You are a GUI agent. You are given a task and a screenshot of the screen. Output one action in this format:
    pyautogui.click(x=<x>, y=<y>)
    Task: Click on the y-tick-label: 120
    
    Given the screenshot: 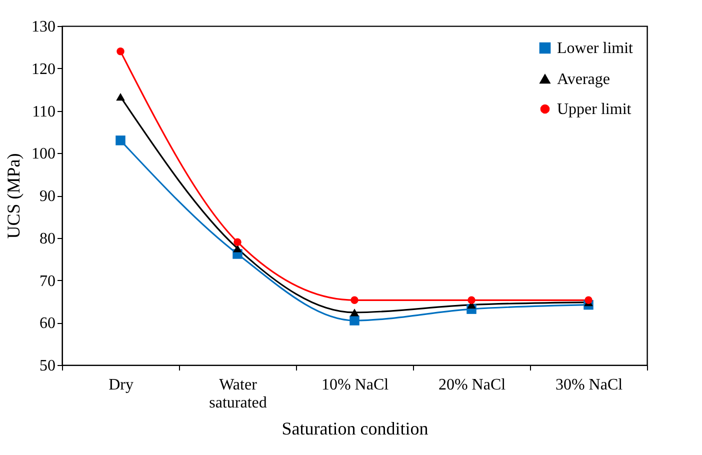 What is the action you would take?
    pyautogui.click(x=44, y=69)
    